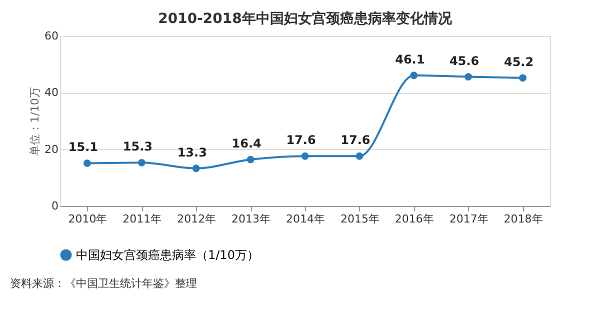 This screenshot has height=323, width=593. Describe the element at coordinates (167, 255) in the screenshot. I see `legend-label: 中国妇女宫颈癌患病率（1/10万）` at that location.